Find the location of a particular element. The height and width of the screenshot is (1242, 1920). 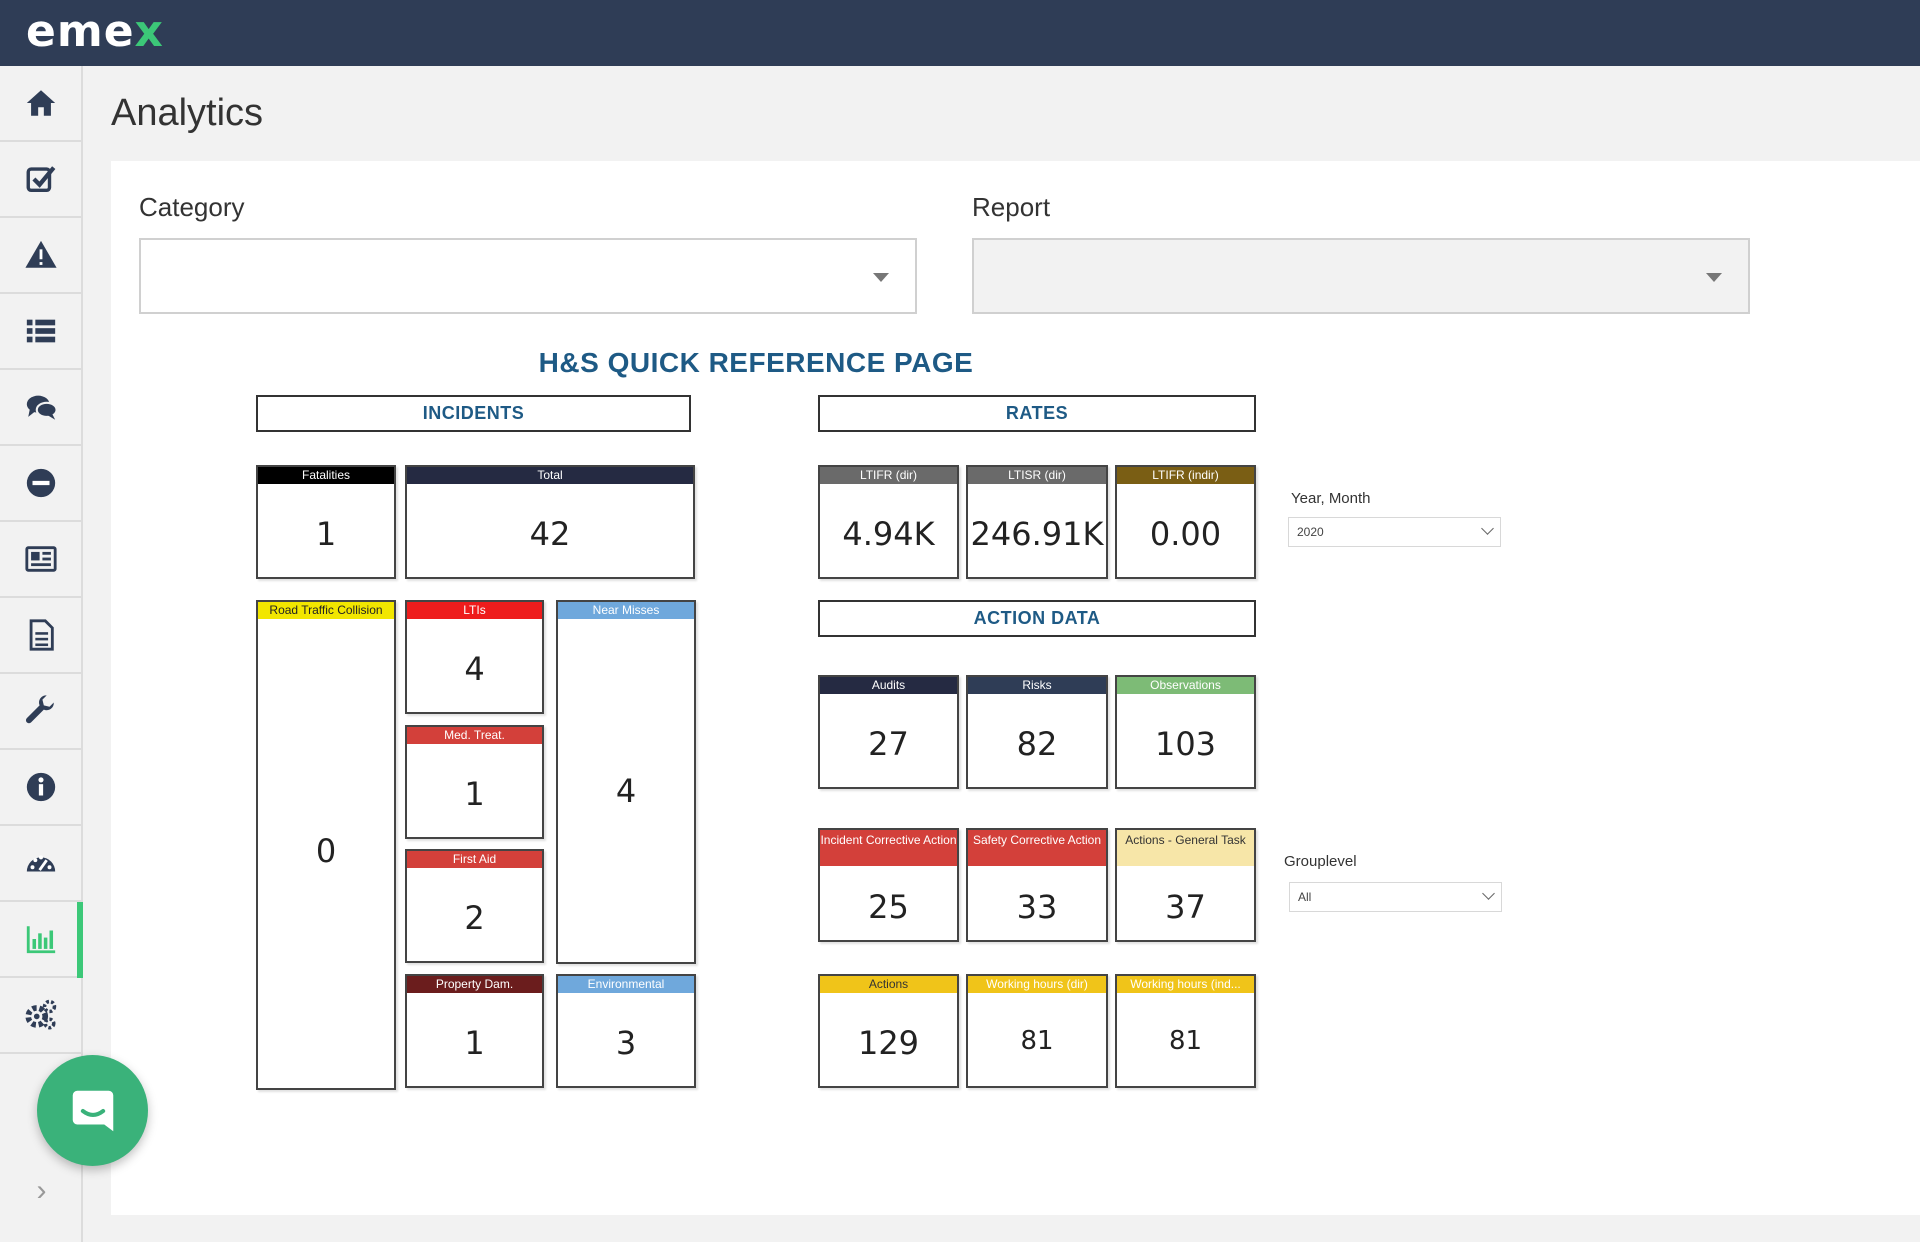

tile-first-aid: First Aid 2 is located at coordinates (474, 906).